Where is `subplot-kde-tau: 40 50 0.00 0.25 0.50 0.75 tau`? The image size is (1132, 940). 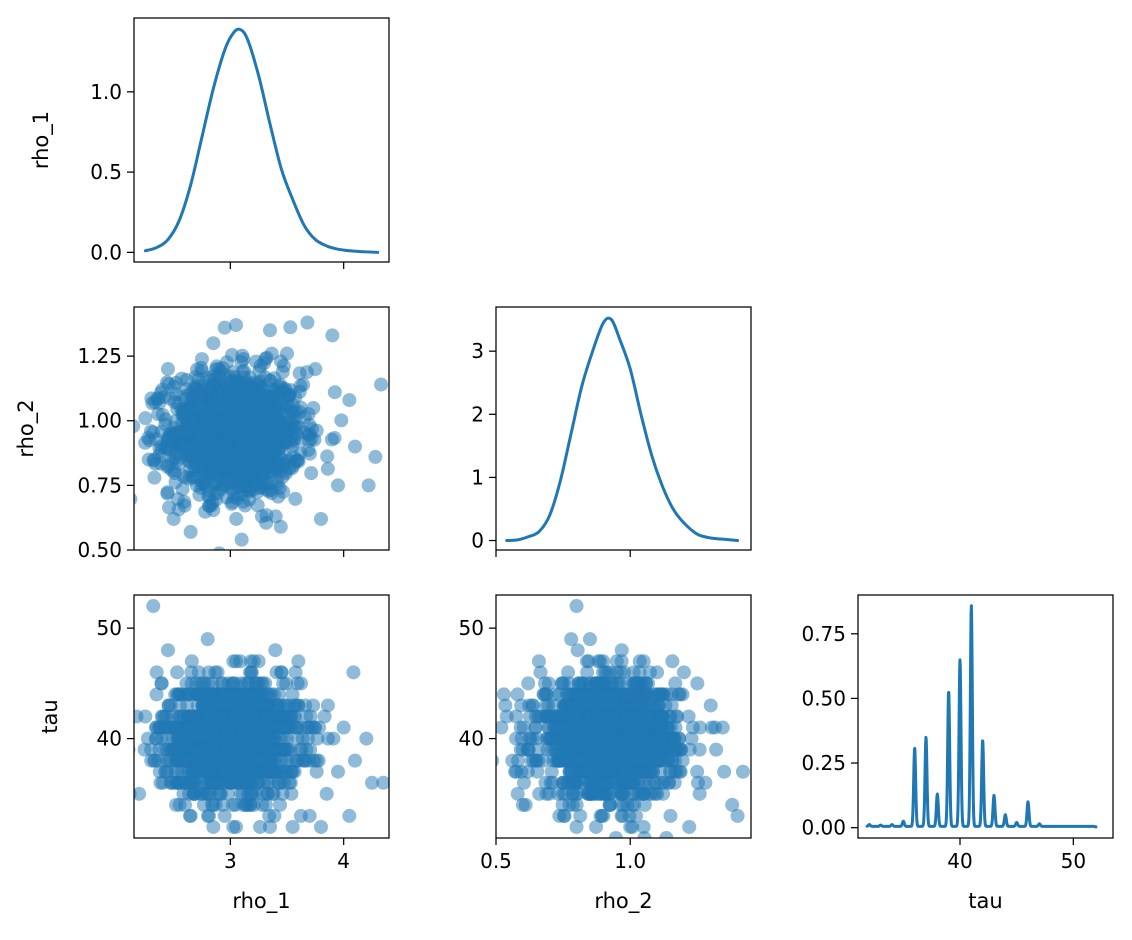
subplot-kde-tau: 40 50 0.00 0.25 0.50 0.75 tau is located at coordinates (957, 753).